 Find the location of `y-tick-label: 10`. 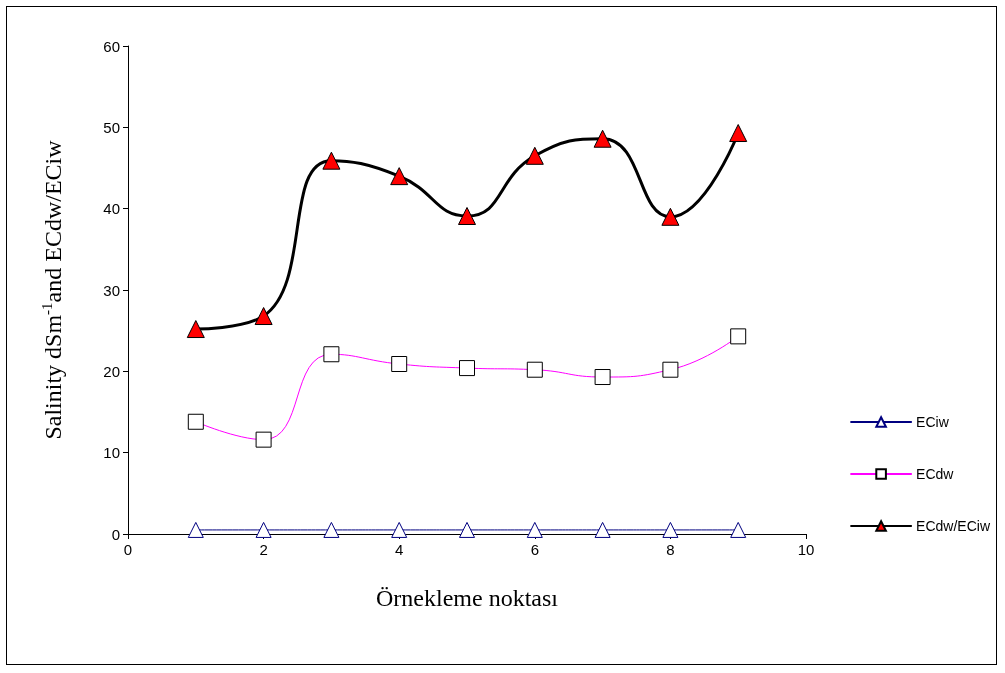

y-tick-label: 10 is located at coordinates (111, 453).